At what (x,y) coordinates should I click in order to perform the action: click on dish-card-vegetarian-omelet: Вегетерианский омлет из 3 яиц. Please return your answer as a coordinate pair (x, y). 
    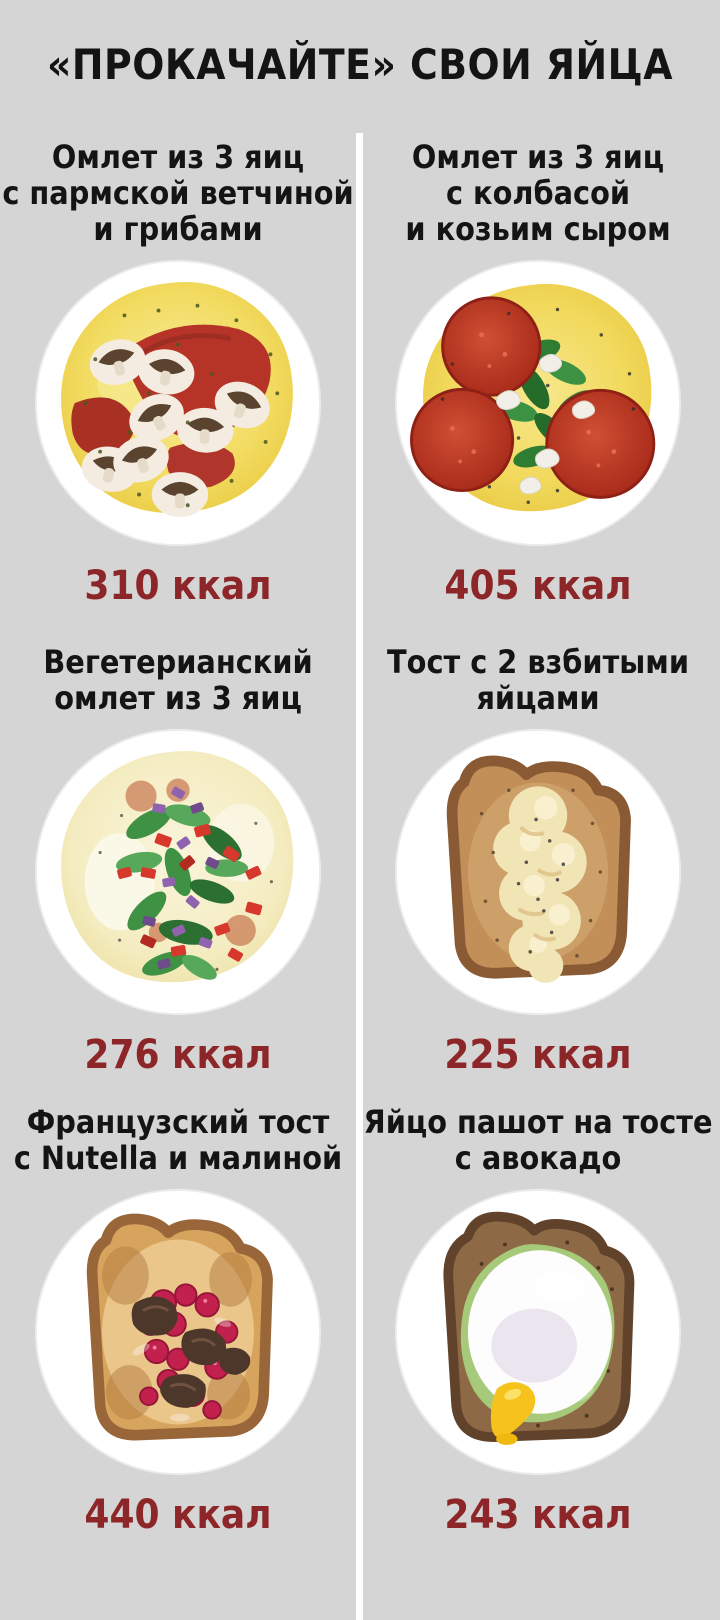
    Looking at the image, I should click on (178, 870).